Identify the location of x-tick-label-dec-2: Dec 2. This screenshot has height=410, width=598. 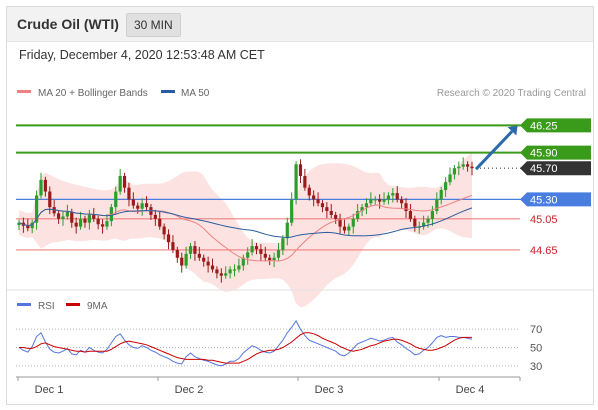
(189, 390).